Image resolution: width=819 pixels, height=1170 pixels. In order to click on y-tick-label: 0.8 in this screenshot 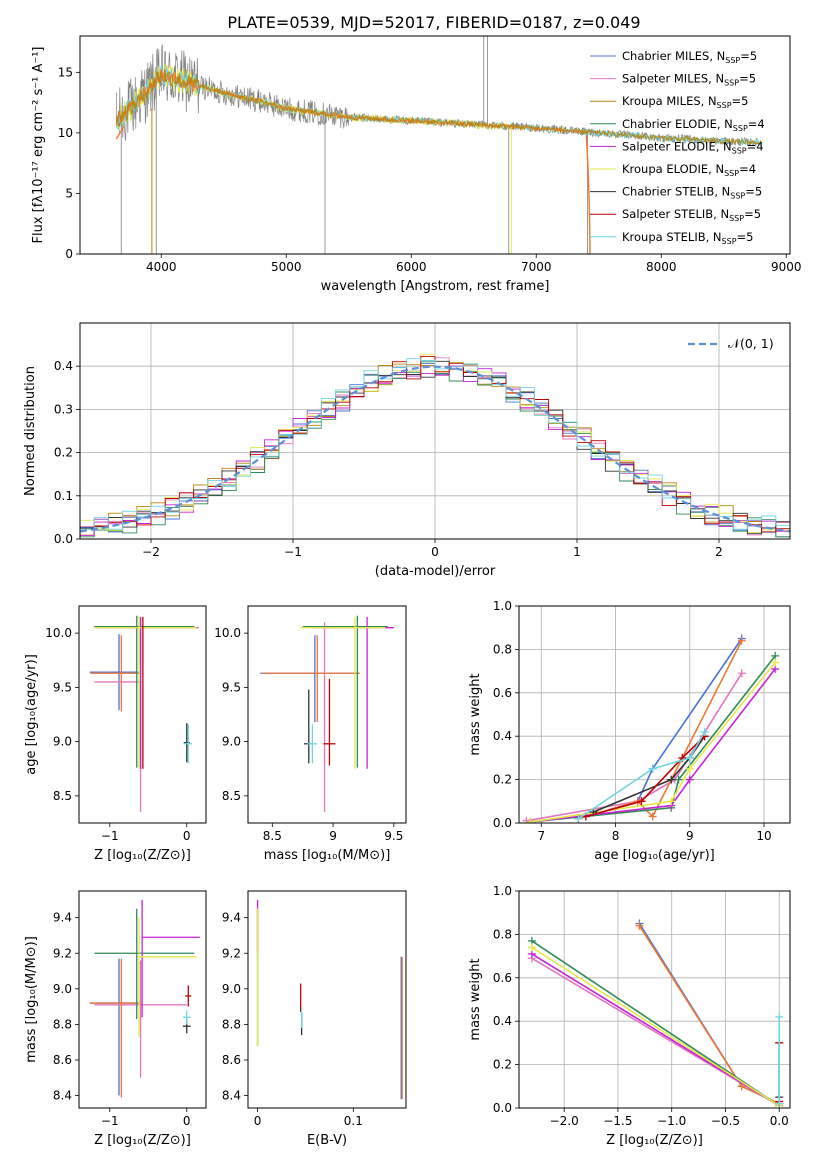, I will do `click(502, 649)`.